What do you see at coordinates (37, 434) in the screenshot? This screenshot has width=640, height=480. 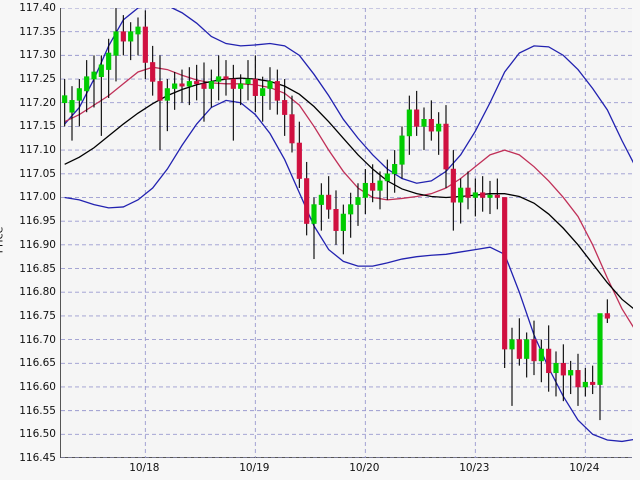 I see `y-tick-label: 116.50` at bounding box center [37, 434].